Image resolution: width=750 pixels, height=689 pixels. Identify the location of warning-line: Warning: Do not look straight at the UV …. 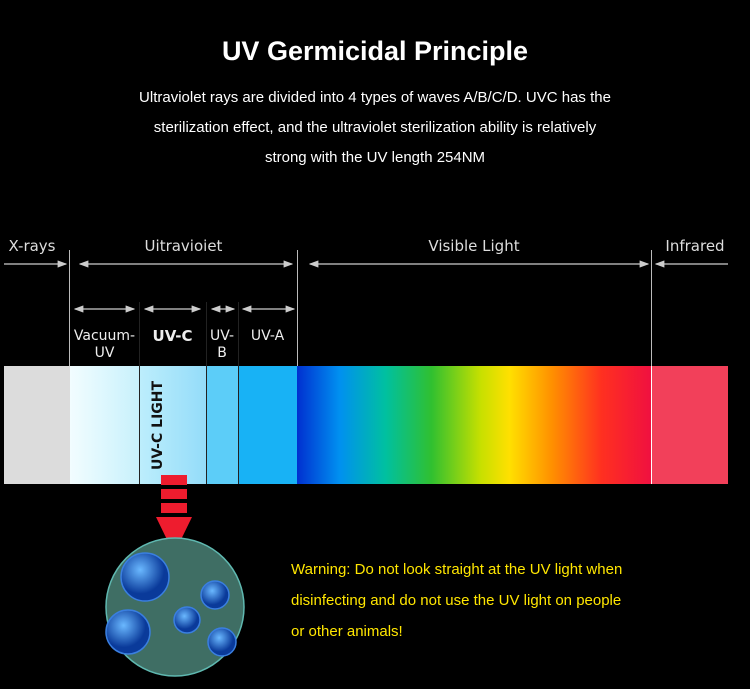
(457, 569).